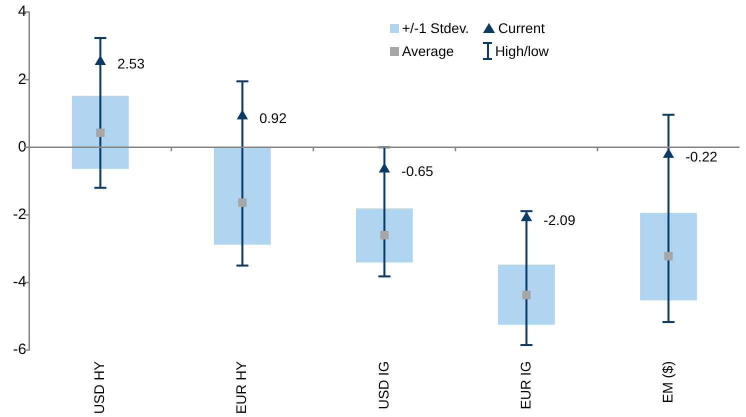  I want to click on y-tick-label: -2, so click(19, 215).